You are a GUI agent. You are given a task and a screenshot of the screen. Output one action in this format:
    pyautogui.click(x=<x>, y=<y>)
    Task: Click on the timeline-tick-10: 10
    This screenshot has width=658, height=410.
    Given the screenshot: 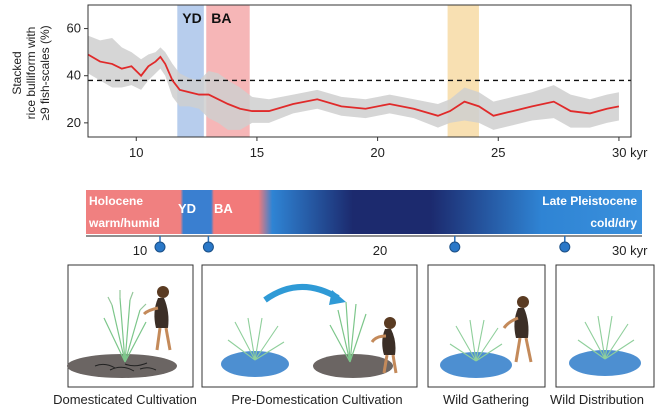 What is the action you would take?
    pyautogui.click(x=140, y=250)
    